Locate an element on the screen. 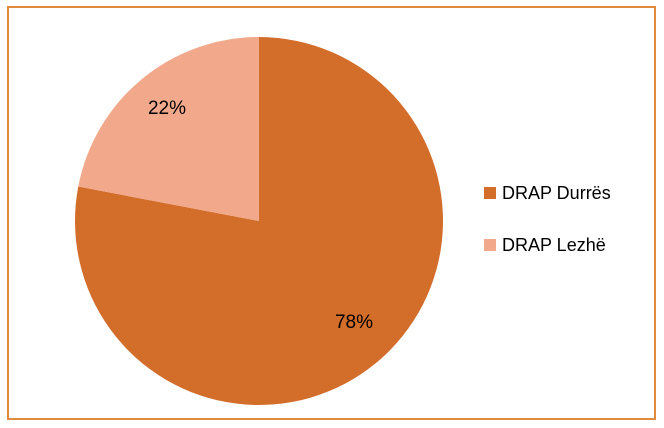 Image resolution: width=664 pixels, height=428 pixels. pie-slice-drap-lezhe is located at coordinates (168, 129).